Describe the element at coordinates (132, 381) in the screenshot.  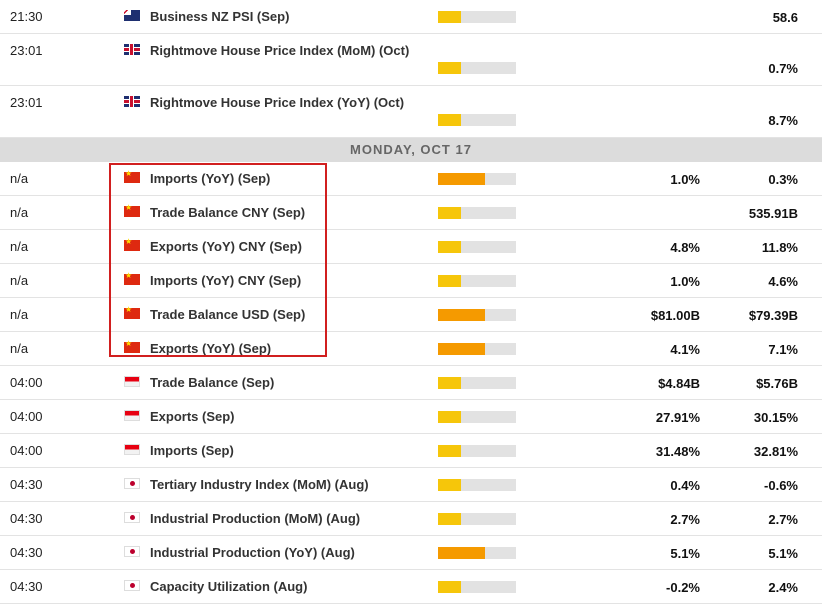
I see `flag-id-icon` at that location.